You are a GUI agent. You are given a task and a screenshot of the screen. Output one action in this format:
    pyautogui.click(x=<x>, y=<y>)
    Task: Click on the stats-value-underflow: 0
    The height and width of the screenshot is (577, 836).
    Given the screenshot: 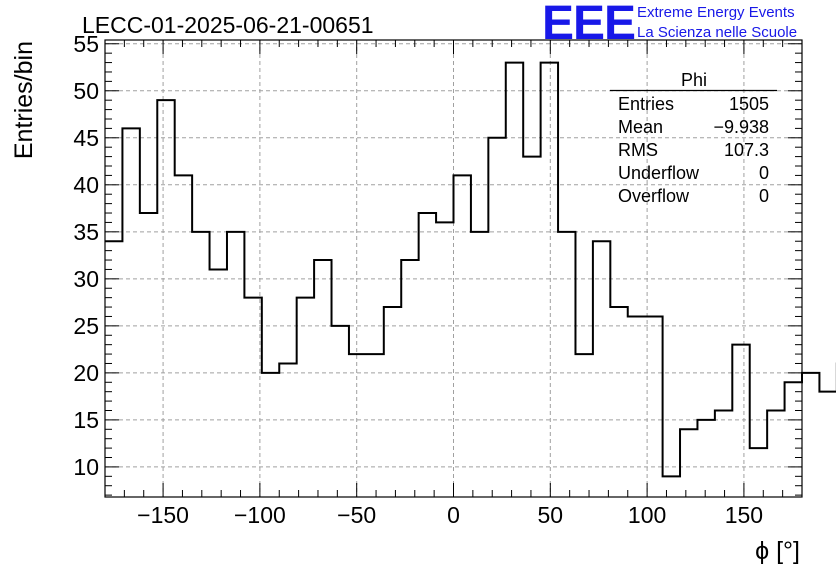 What is the action you would take?
    pyautogui.click(x=764, y=173)
    